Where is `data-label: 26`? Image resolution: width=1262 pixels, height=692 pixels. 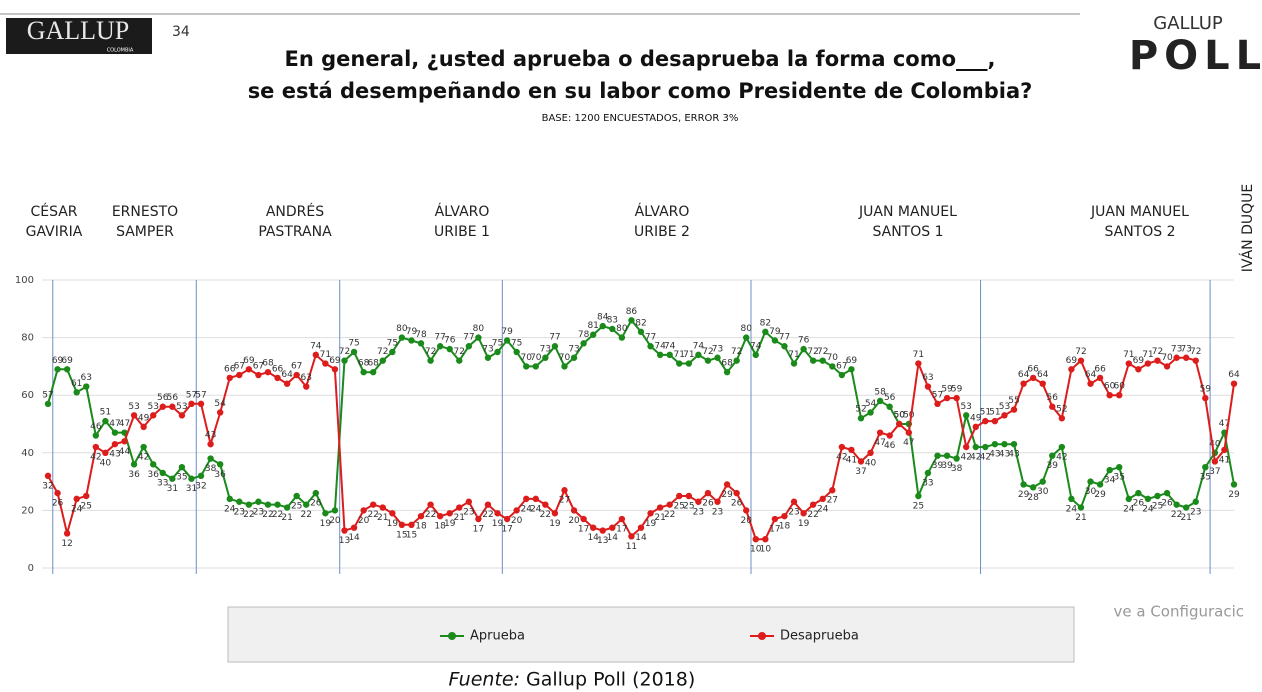 data-label: 26 is located at coordinates (1139, 504).